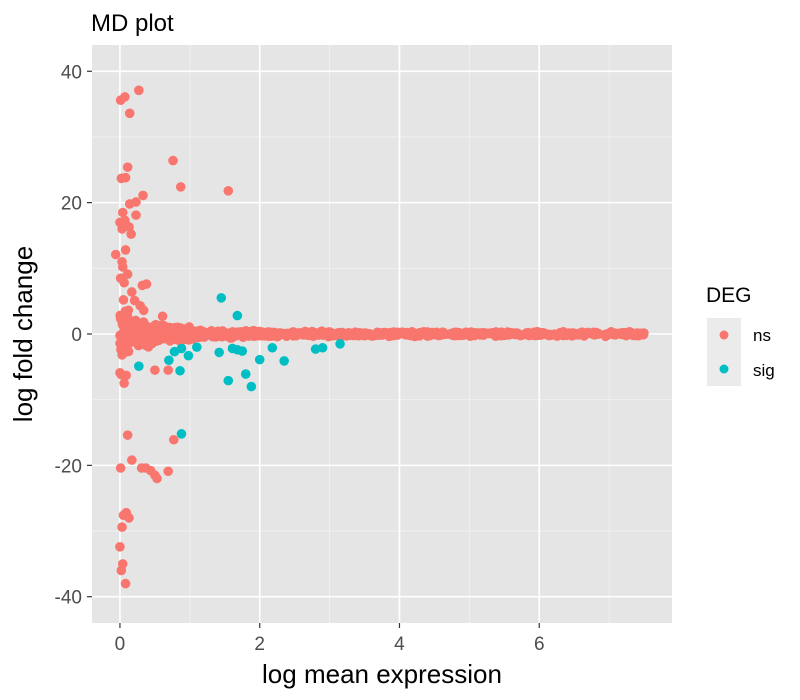  I want to click on legend-title: DEG, so click(729, 295).